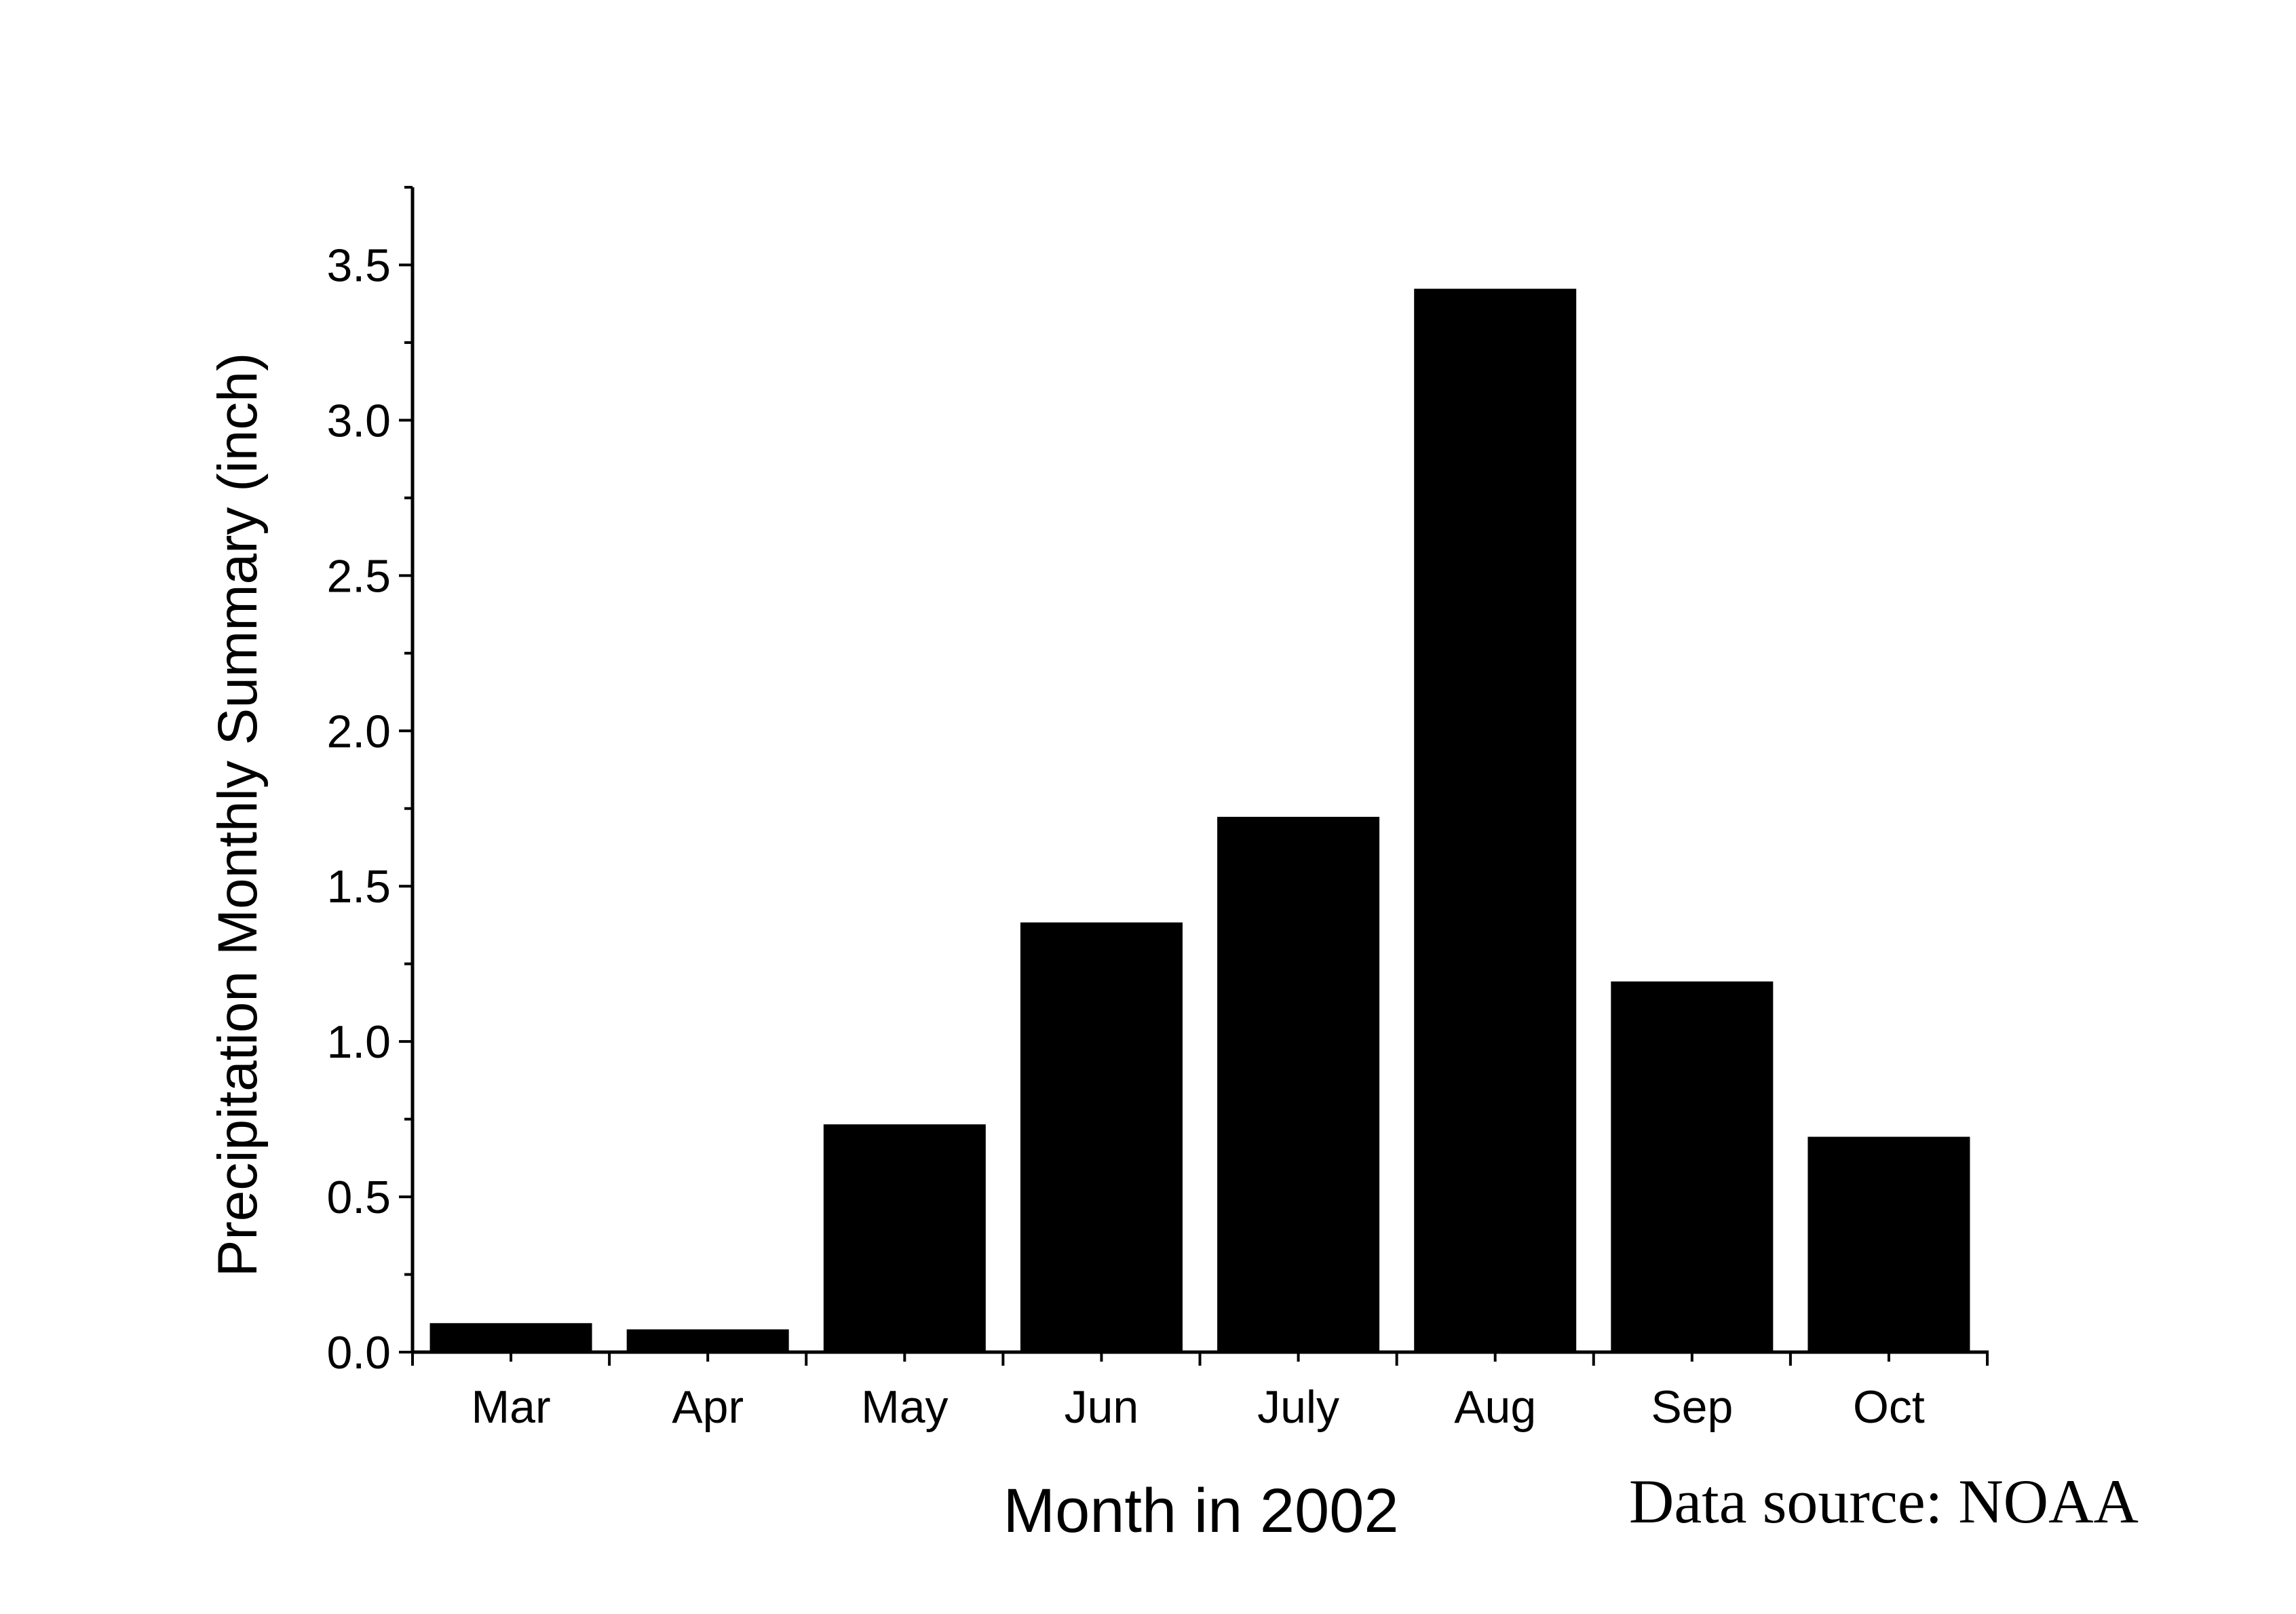  What do you see at coordinates (512, 1407) in the screenshot?
I see `x-tick-label: Mar` at bounding box center [512, 1407].